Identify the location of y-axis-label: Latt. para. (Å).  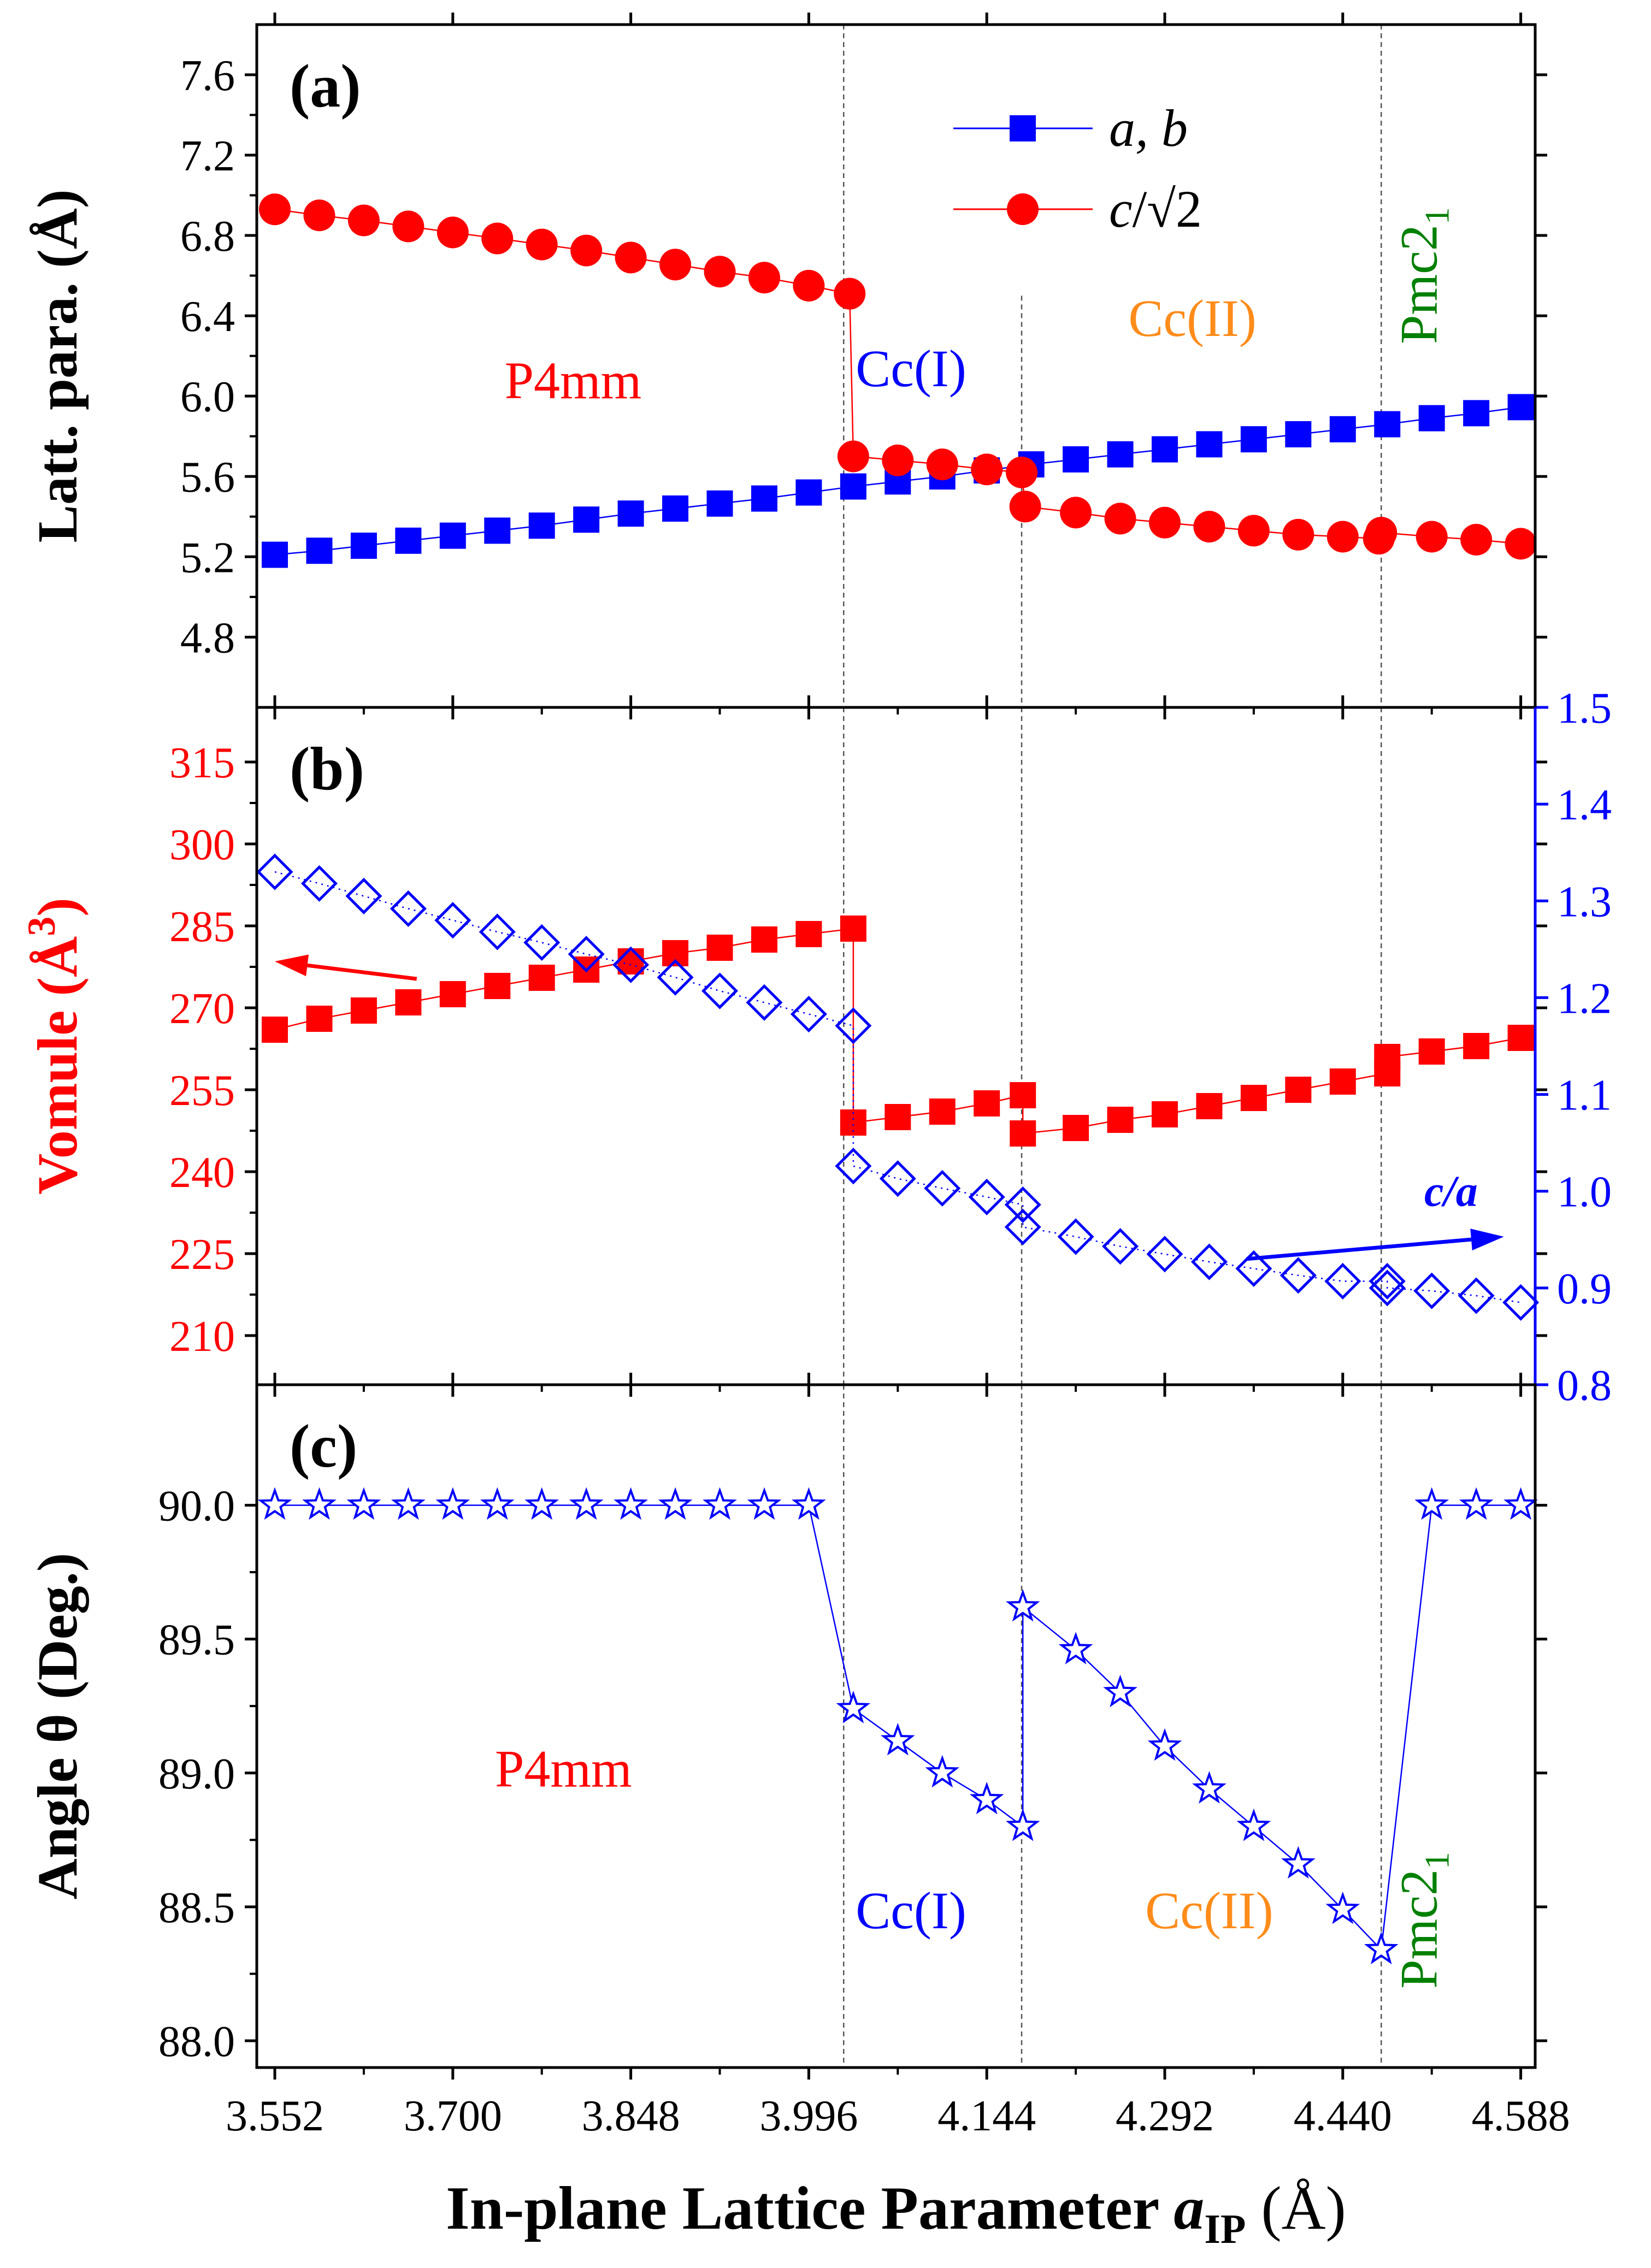
(58, 365).